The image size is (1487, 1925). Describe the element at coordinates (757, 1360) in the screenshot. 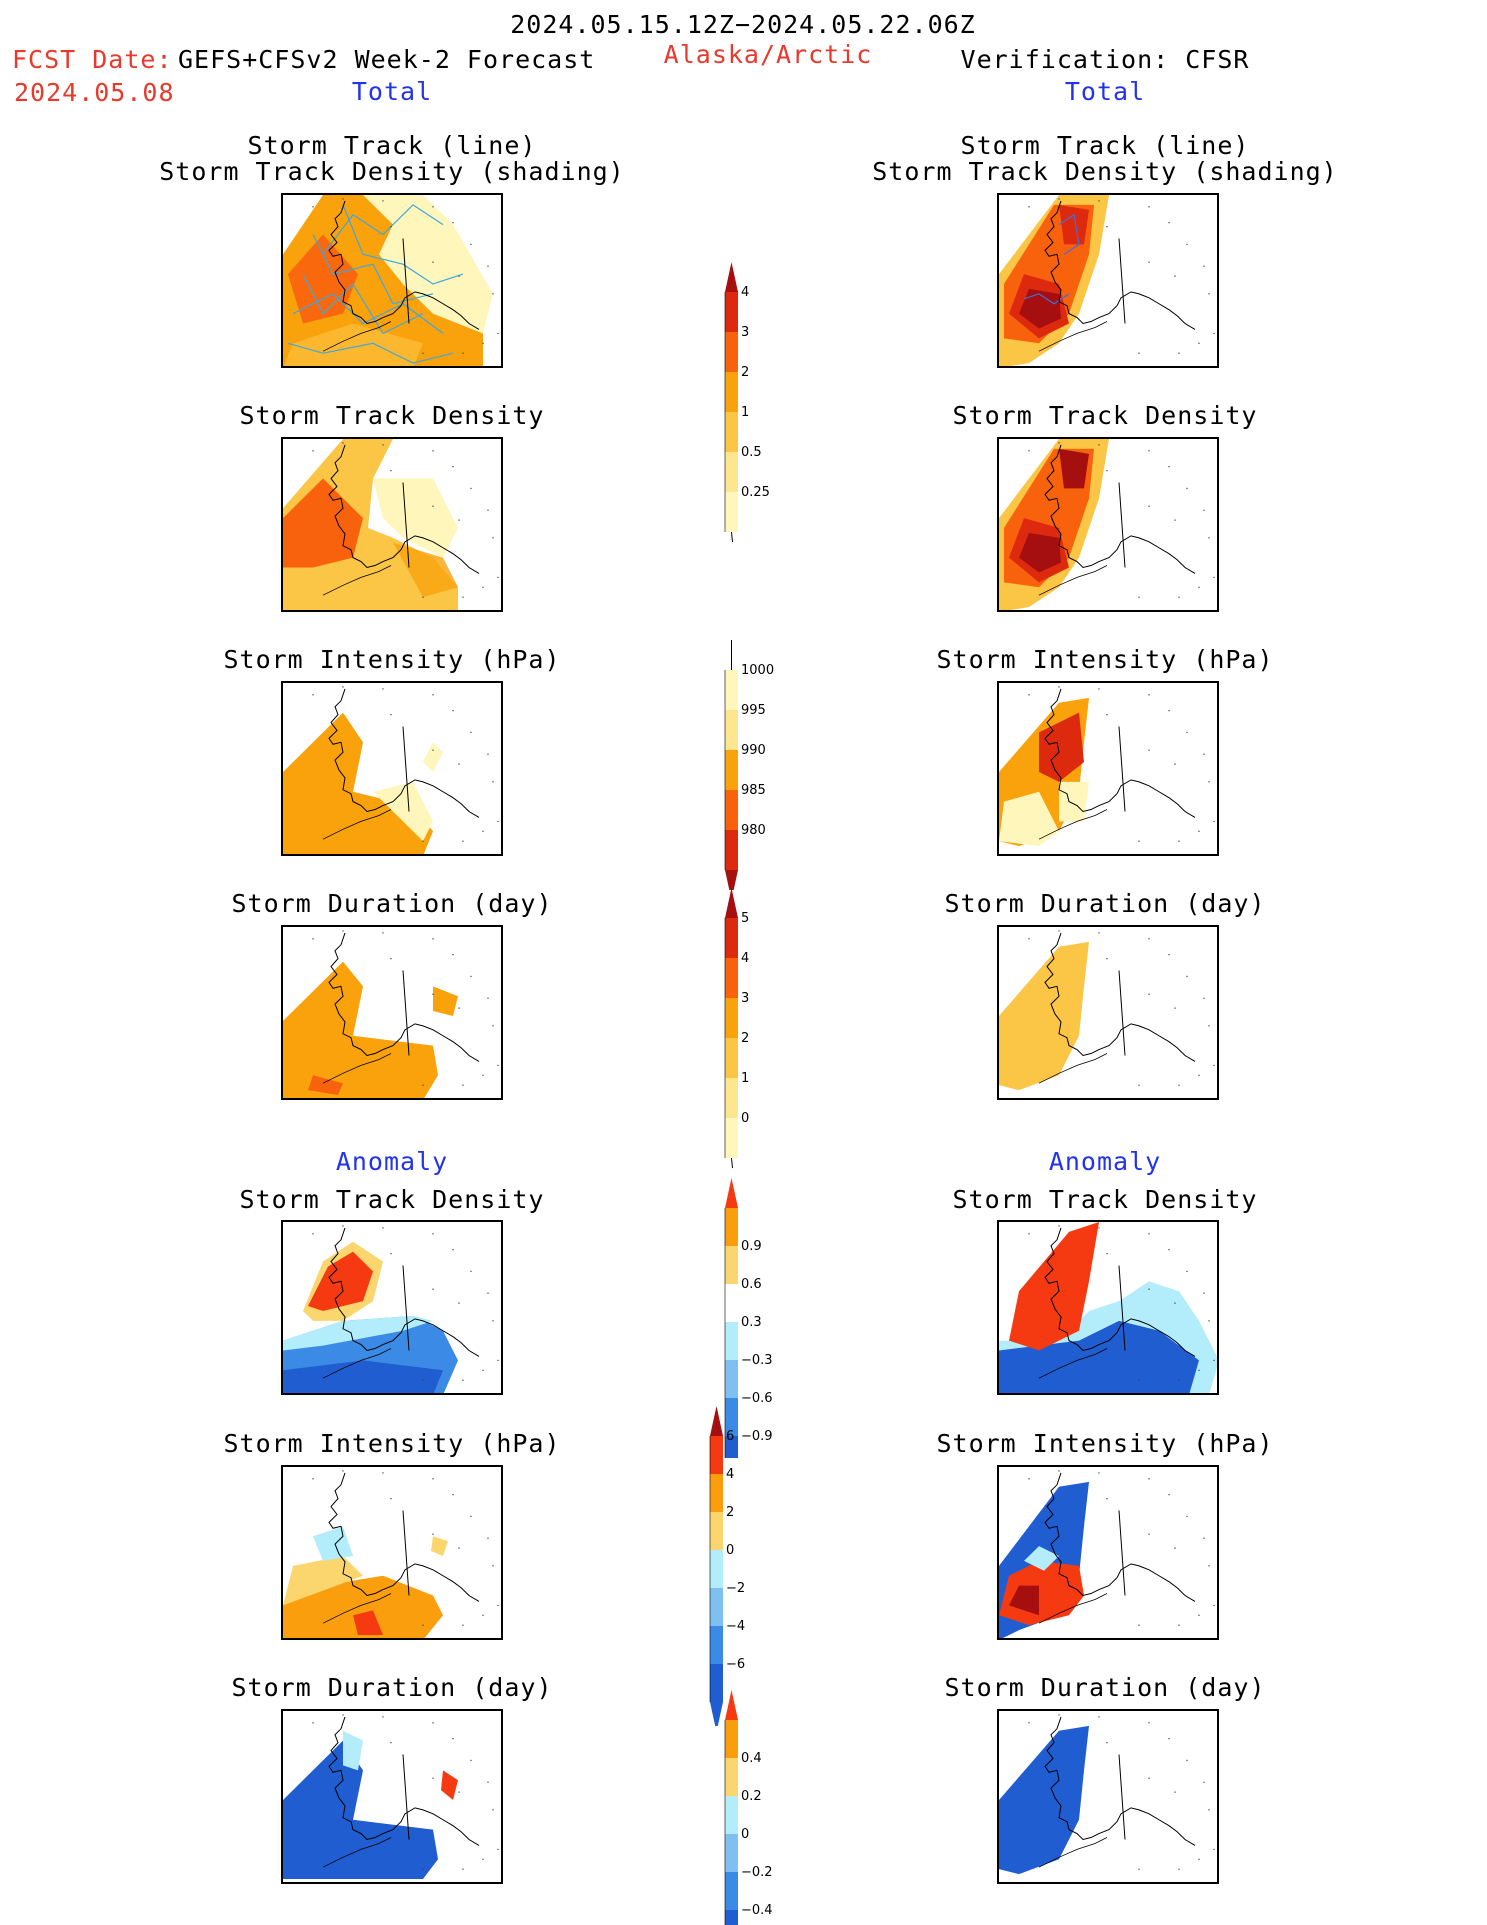

I see `colorbar-label: −0.3` at that location.